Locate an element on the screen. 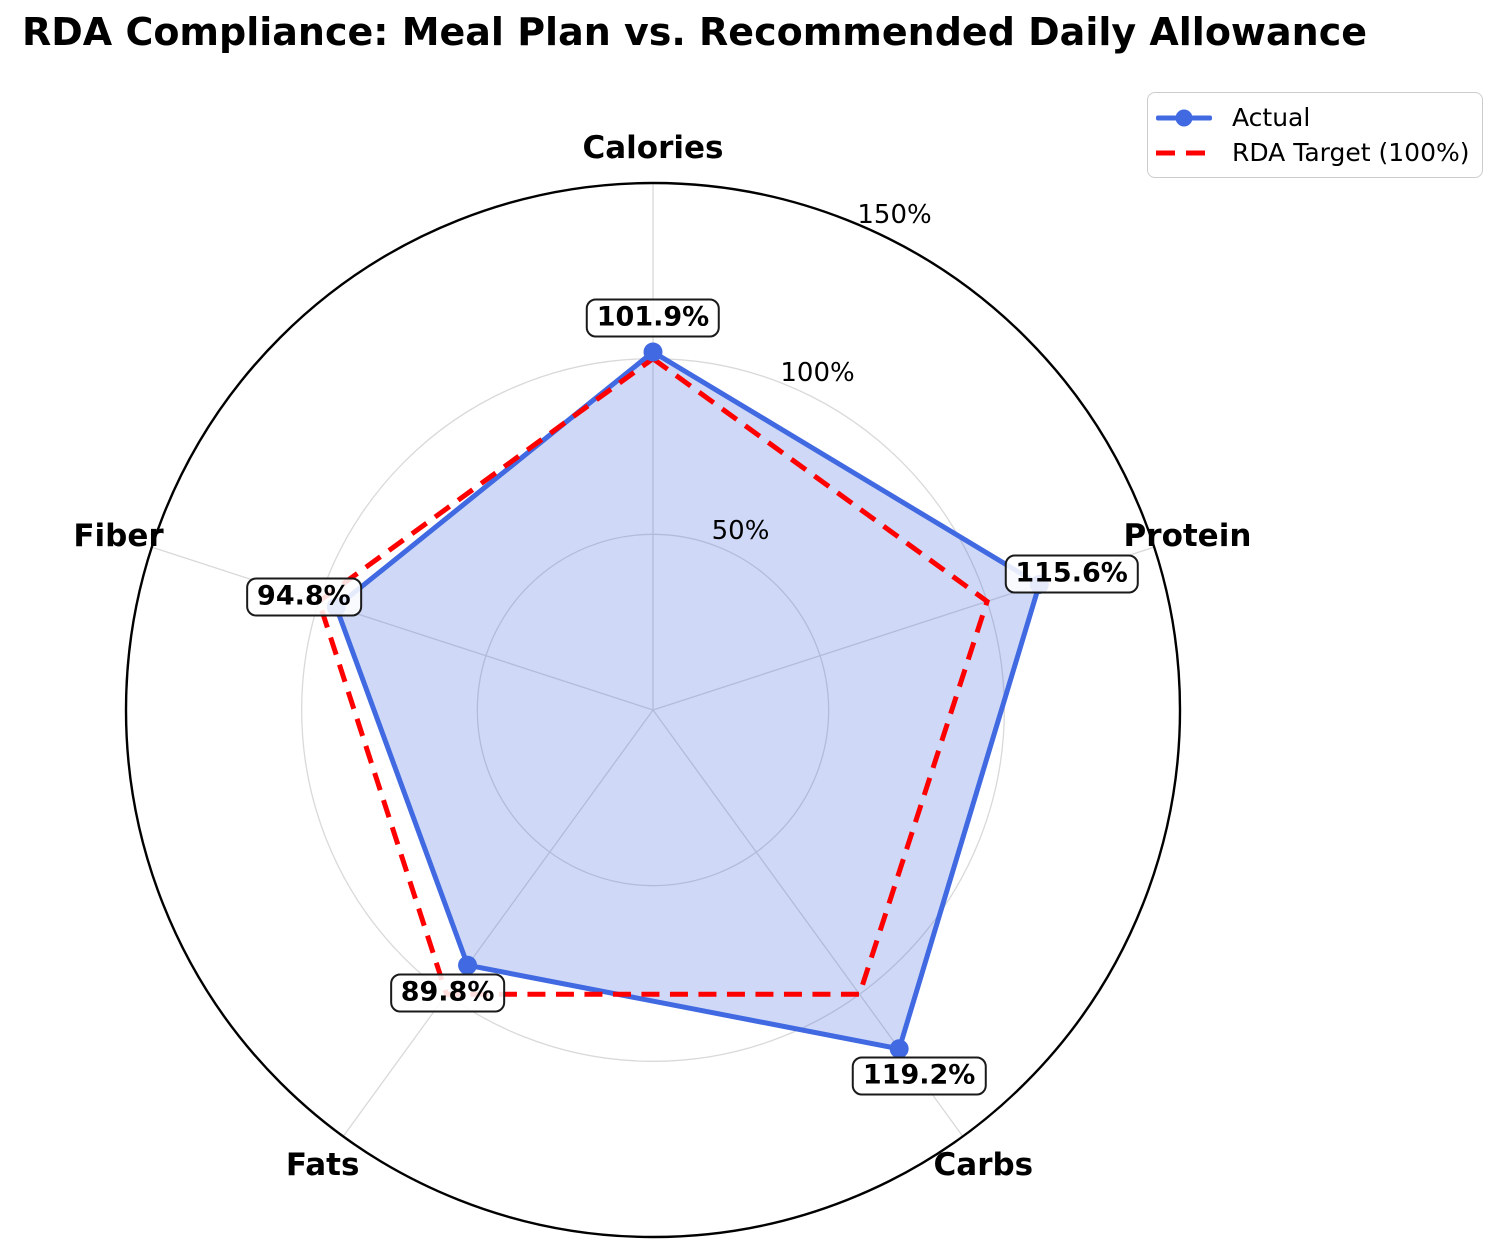 This screenshot has height=1256, width=1500. legend-label-actual: Actual is located at coordinates (1271, 117).